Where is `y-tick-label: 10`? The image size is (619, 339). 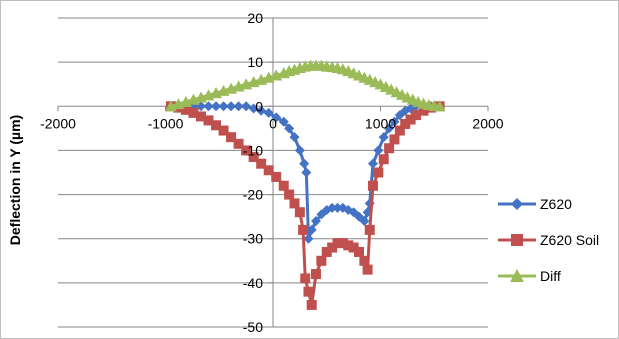 y-tick-label: 10 is located at coordinates (255, 62).